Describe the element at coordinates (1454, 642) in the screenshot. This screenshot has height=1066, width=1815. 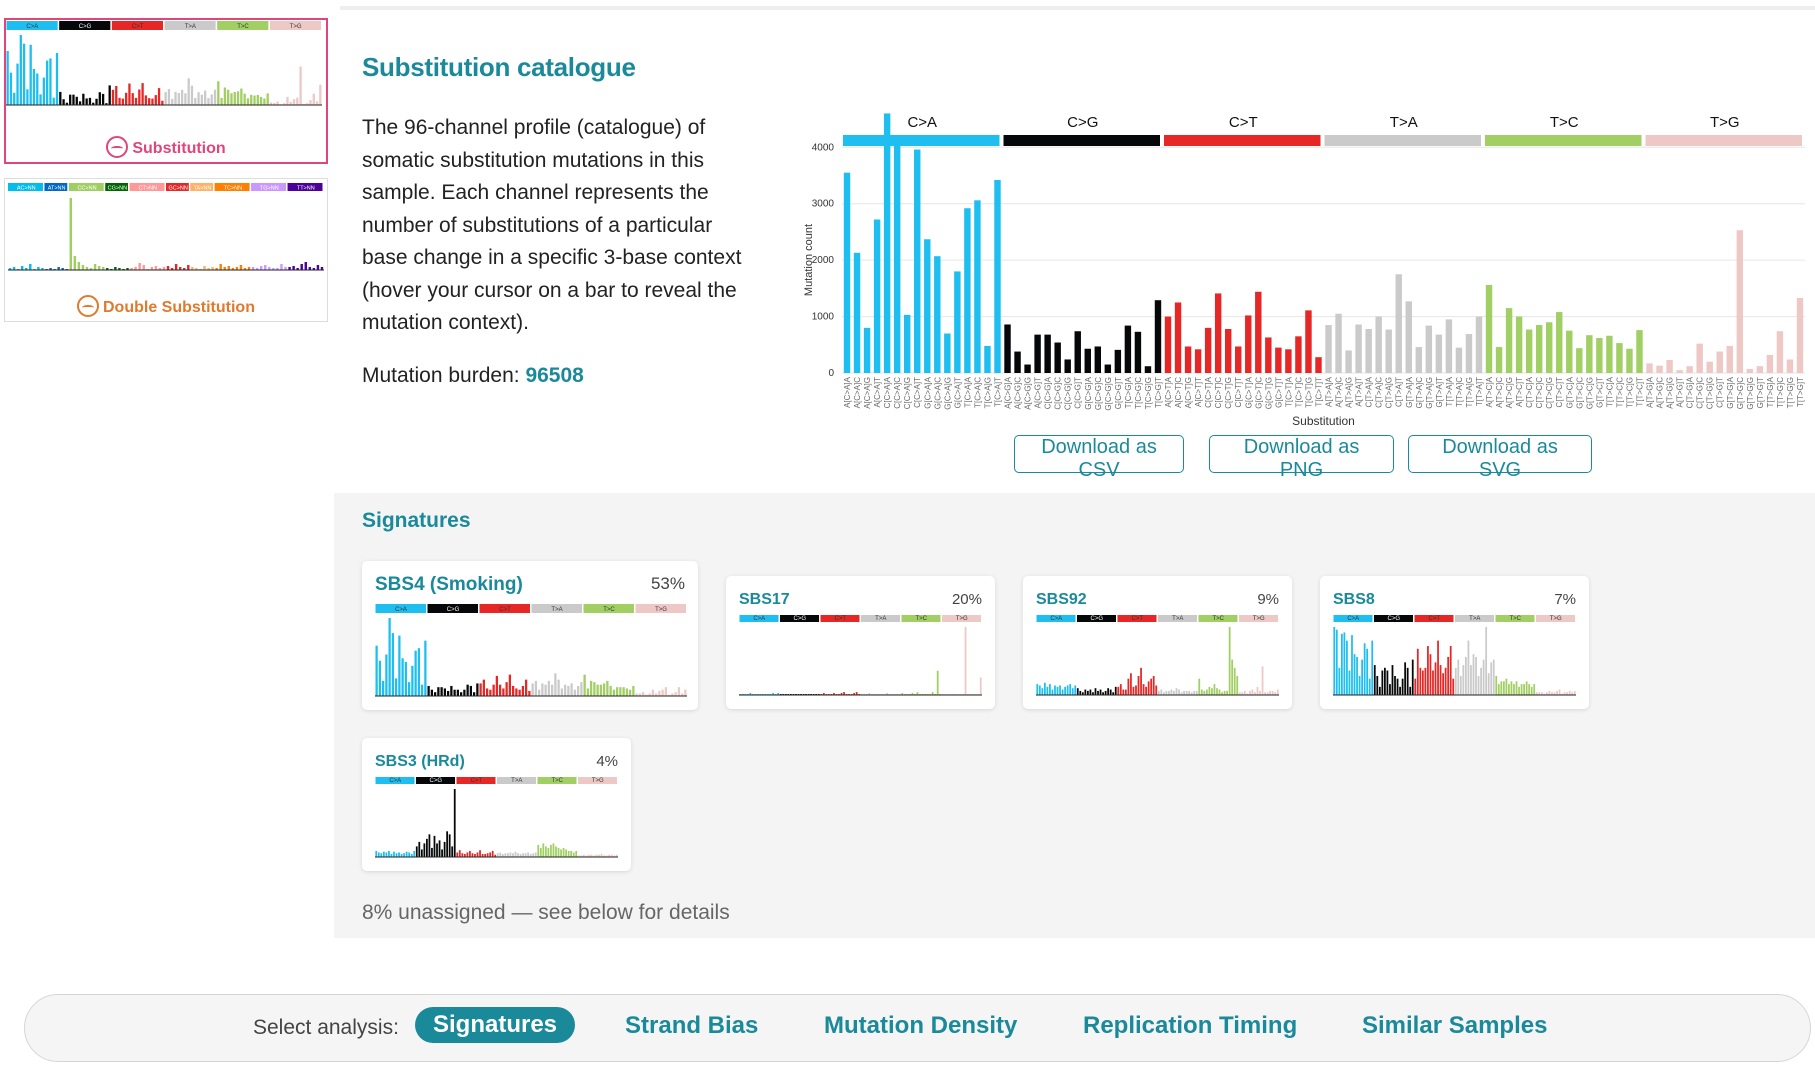
I see `signature-card-sbs8: SBS8 7% C>A C>G C>T T>A T>C T>G` at that location.